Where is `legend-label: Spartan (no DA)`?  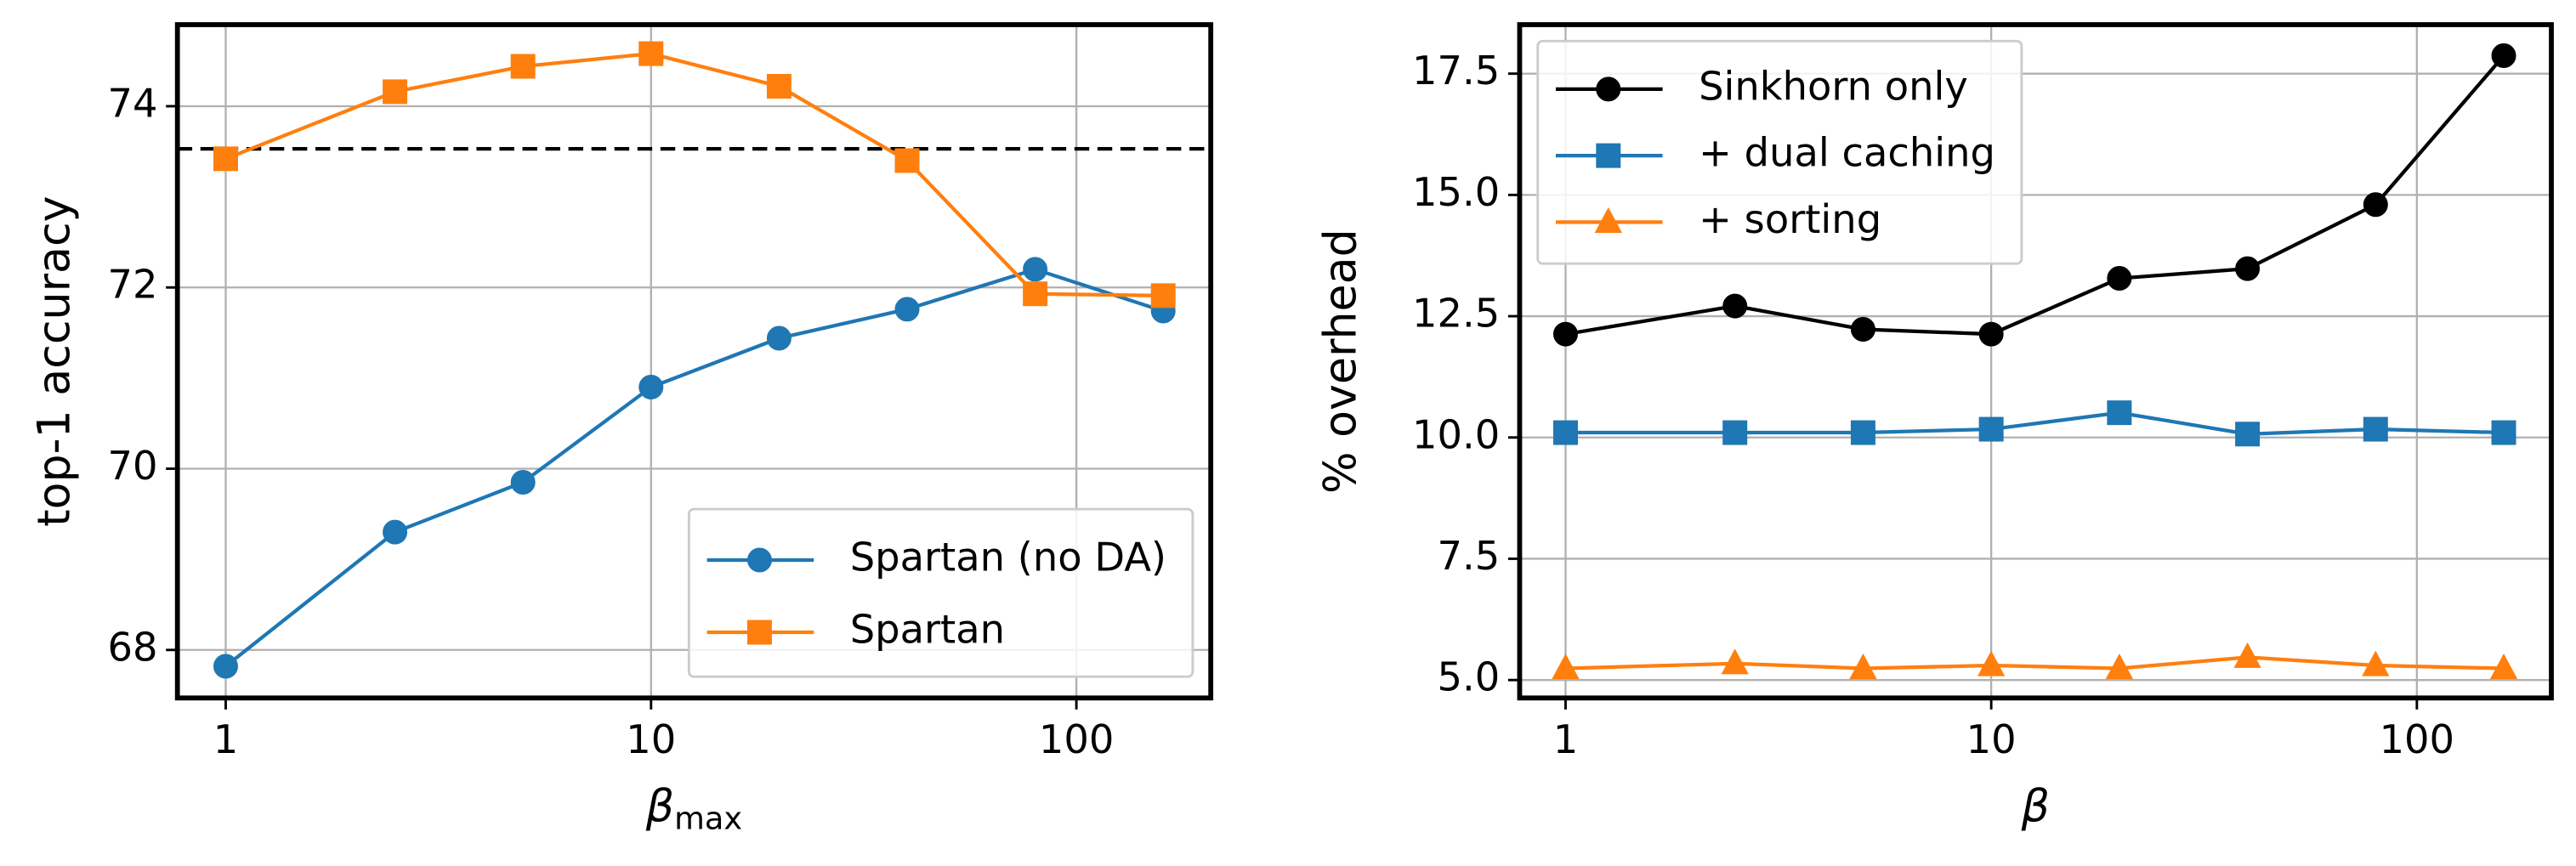 legend-label: Spartan (no DA) is located at coordinates (1008, 557).